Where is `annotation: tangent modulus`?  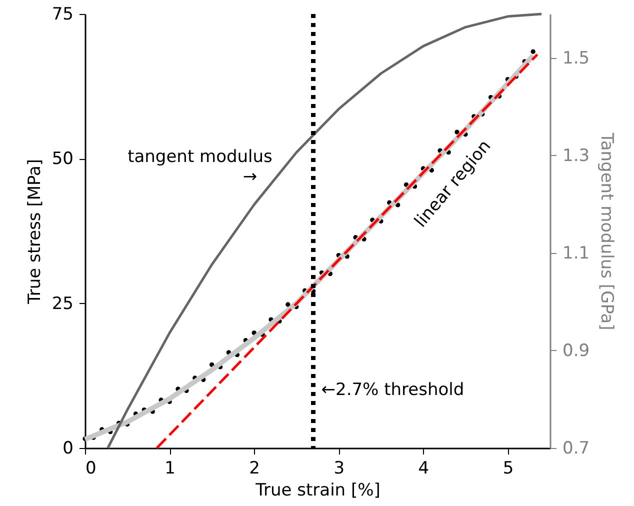
annotation: tangent modulus is located at coordinates (200, 157).